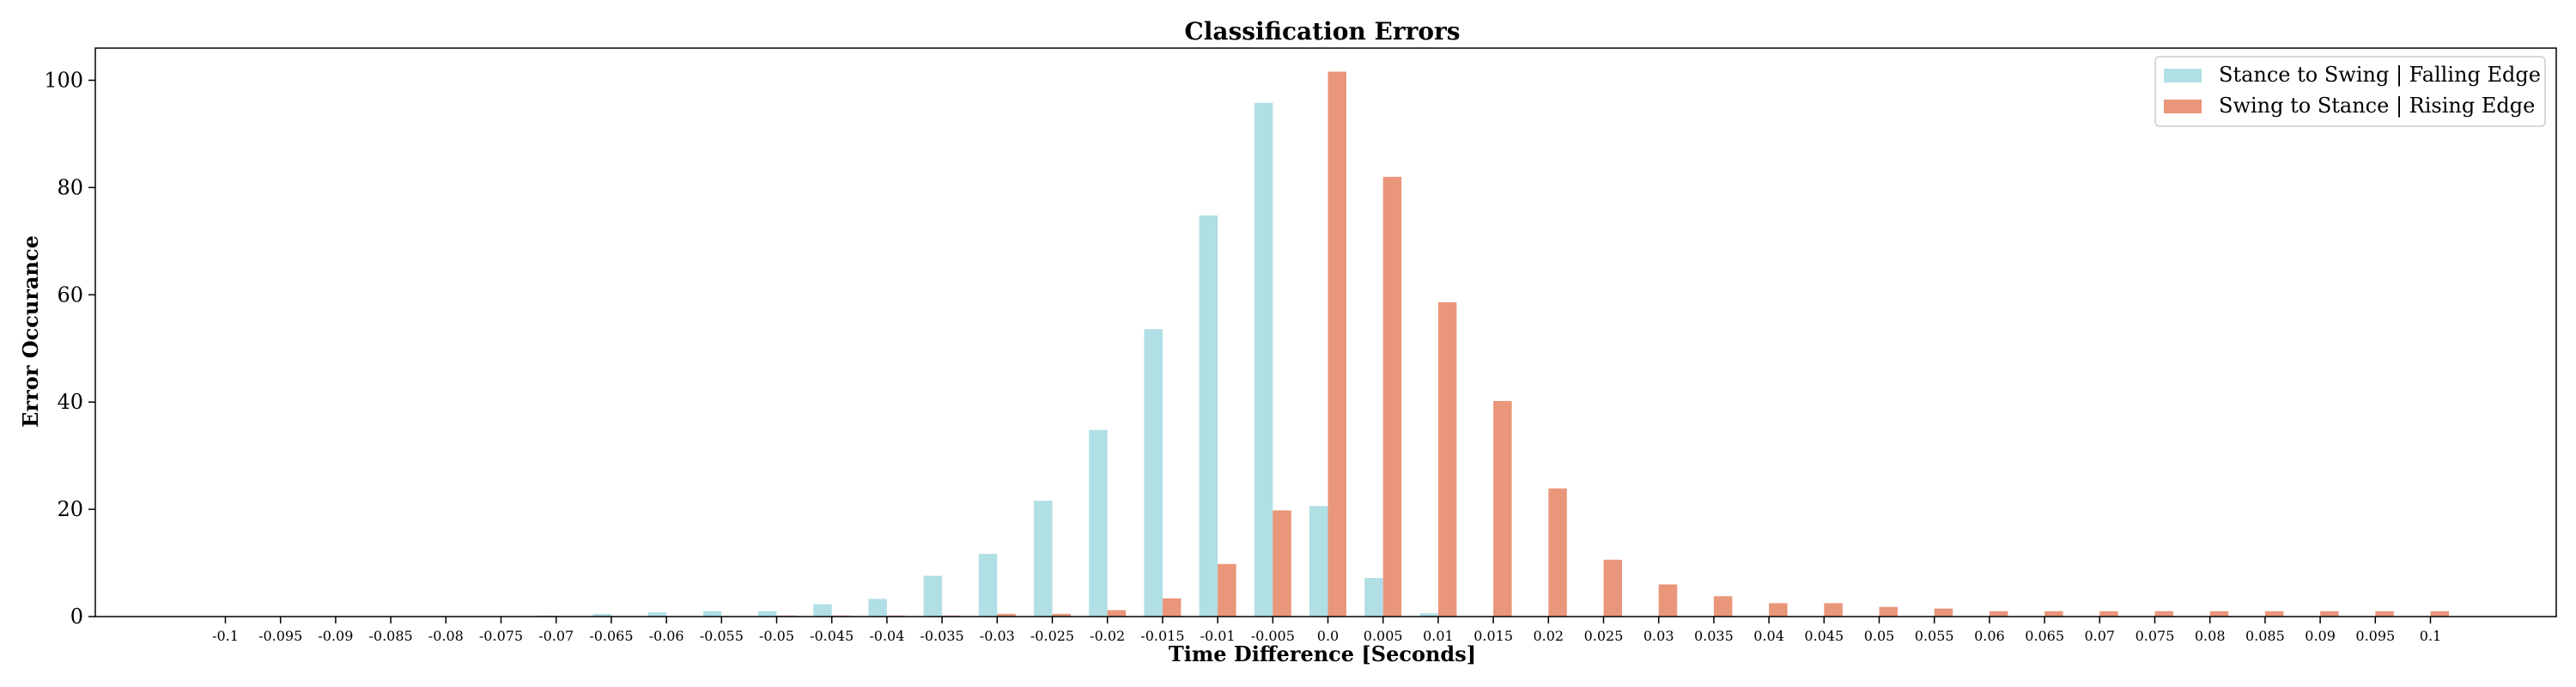  I want to click on x-tick-label: 0.05, so click(1880, 636).